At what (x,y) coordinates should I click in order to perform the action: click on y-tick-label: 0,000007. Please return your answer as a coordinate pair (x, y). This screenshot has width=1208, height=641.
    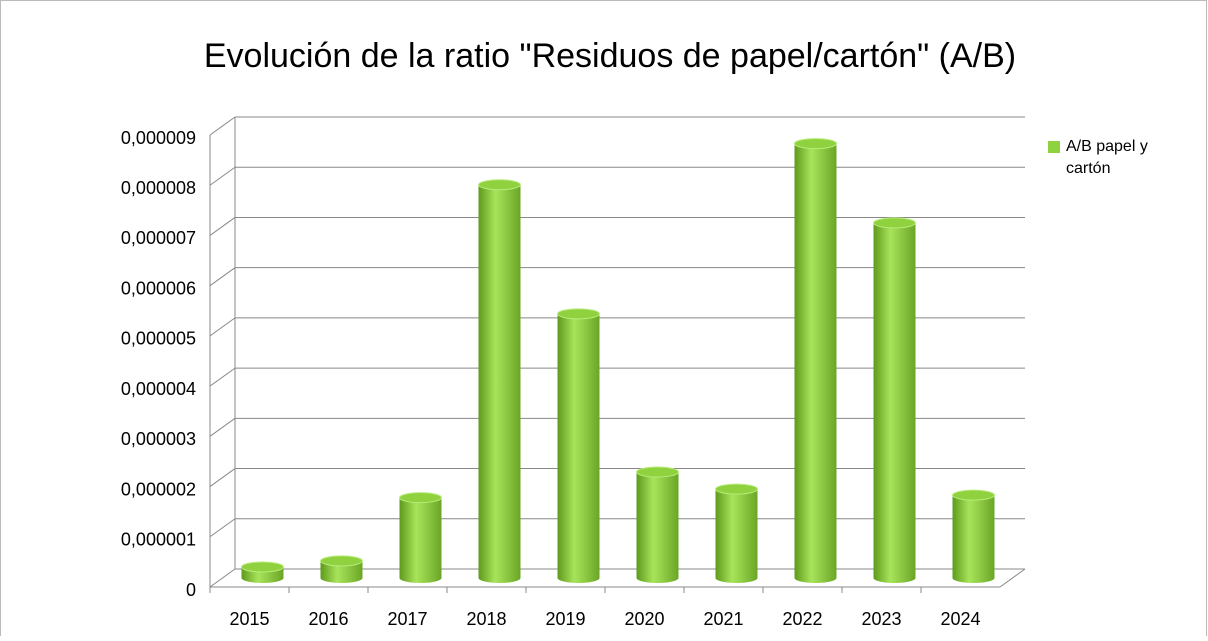
    Looking at the image, I should click on (158, 238).